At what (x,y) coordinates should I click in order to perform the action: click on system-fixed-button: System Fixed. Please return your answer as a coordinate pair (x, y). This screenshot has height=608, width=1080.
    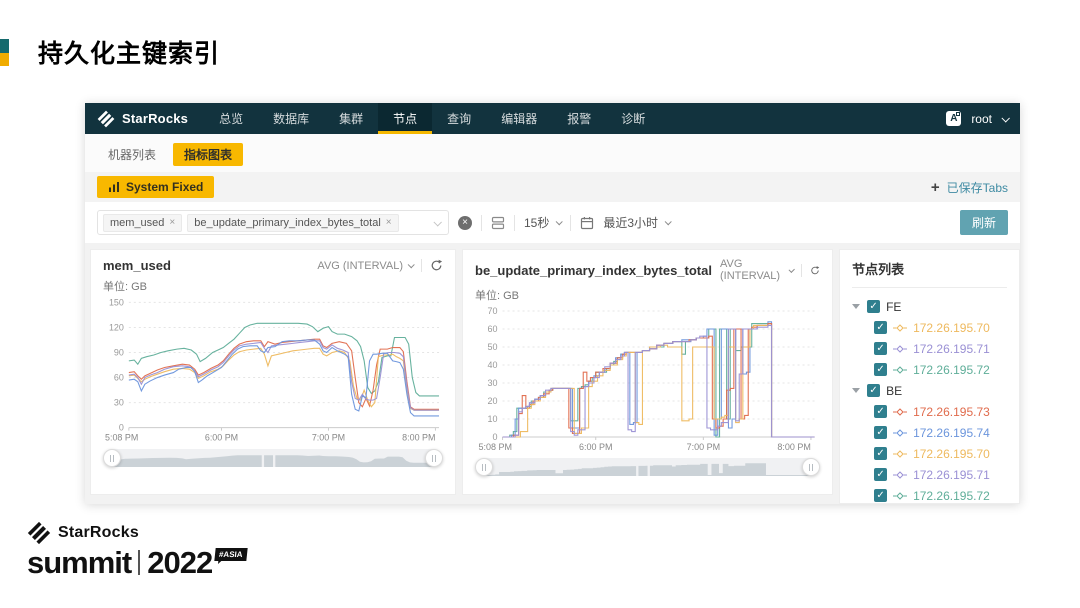
    Looking at the image, I should click on (156, 187).